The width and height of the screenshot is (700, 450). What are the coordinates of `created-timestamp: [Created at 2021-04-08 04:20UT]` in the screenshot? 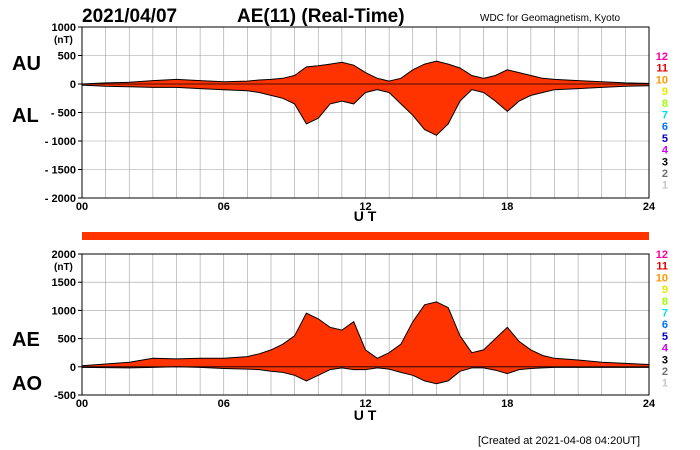 It's located at (559, 441).